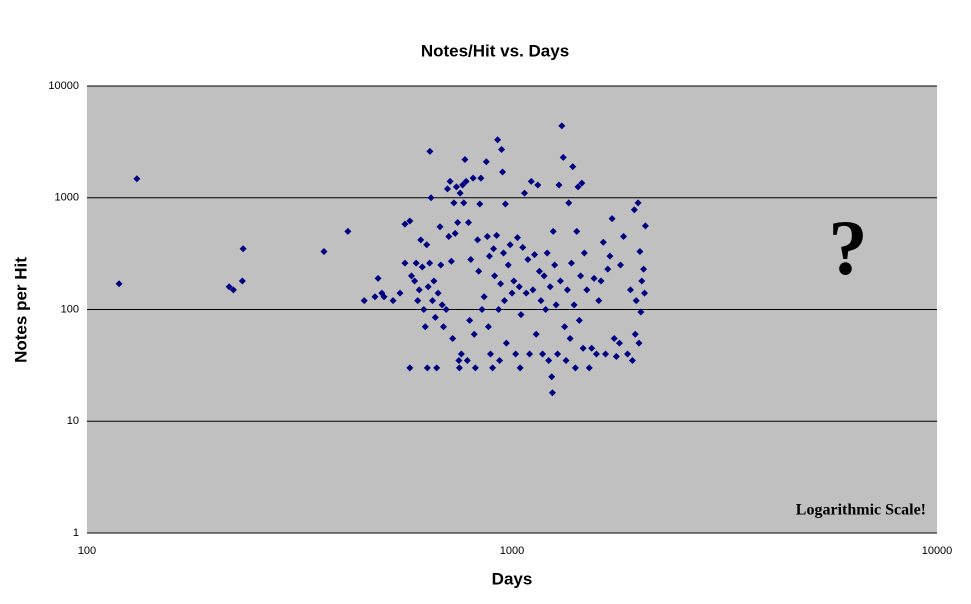  What do you see at coordinates (512, 578) in the screenshot?
I see `x-axis-label: Days` at bounding box center [512, 578].